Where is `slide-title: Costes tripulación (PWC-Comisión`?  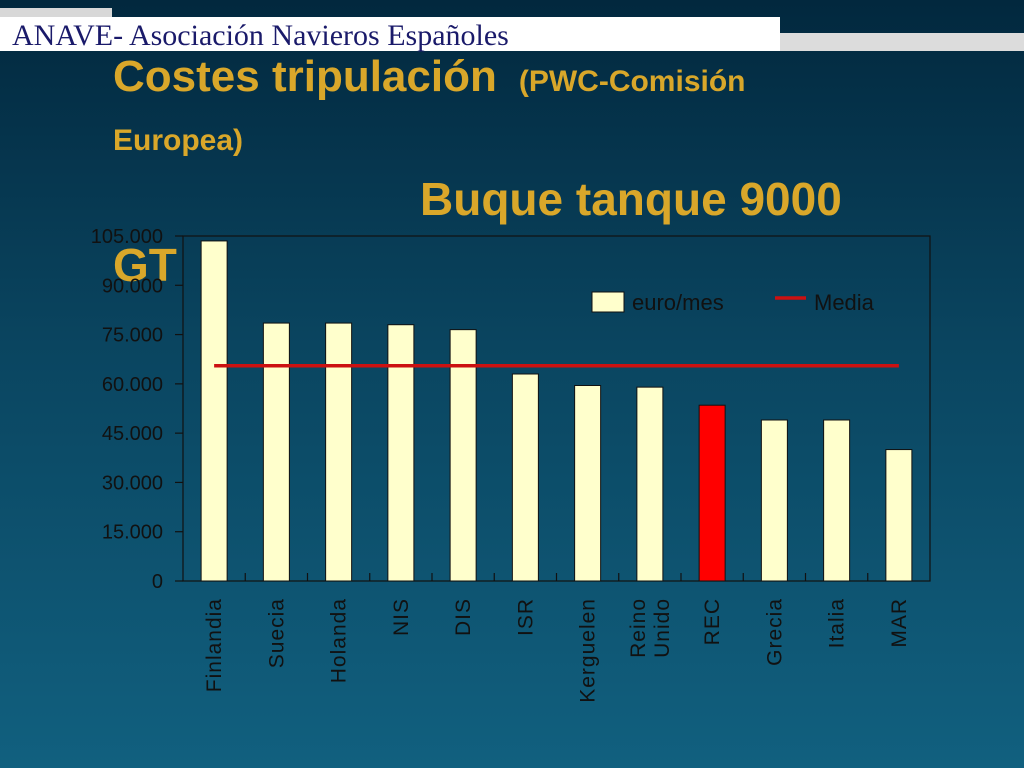
slide-title: Costes tripulación (PWC-Comisión is located at coordinates (429, 77).